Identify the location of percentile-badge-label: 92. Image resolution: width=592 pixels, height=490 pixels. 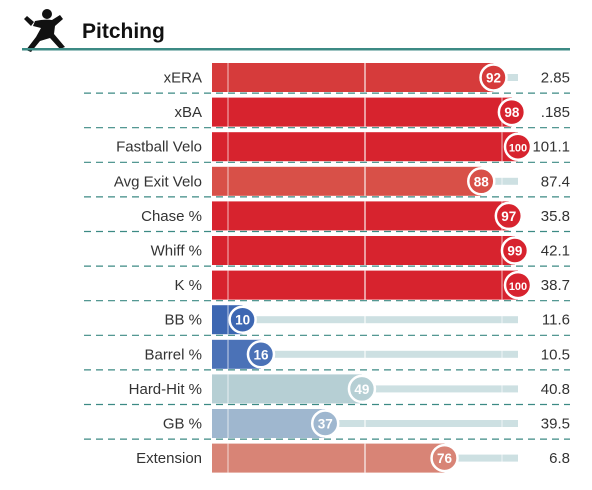
(493, 78).